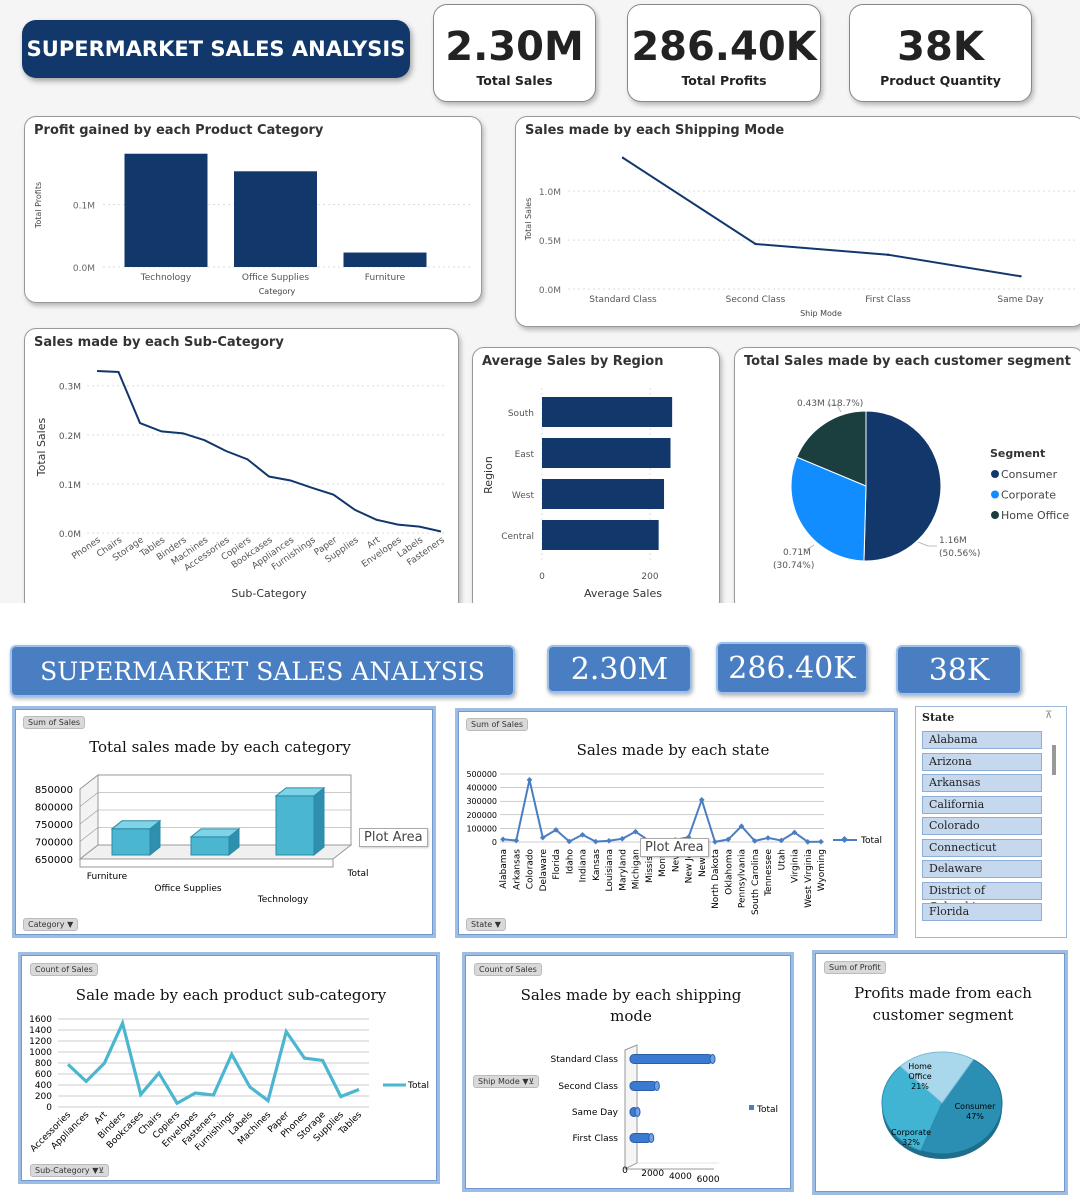 This screenshot has height=1200, width=1080. What do you see at coordinates (690, 866) in the screenshot?
I see `x-tick-label: New Jer` at bounding box center [690, 866].